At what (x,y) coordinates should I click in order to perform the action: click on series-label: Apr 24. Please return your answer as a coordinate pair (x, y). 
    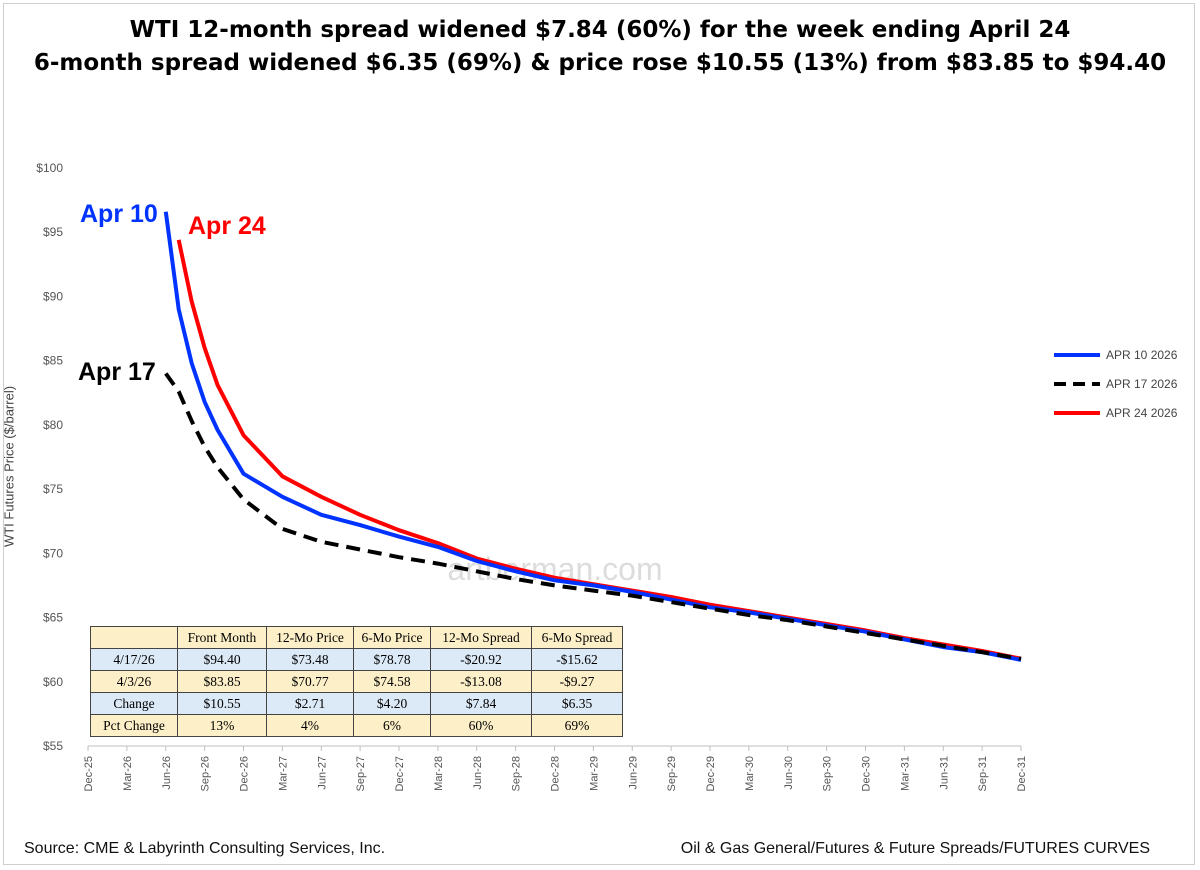
    Looking at the image, I should click on (227, 226).